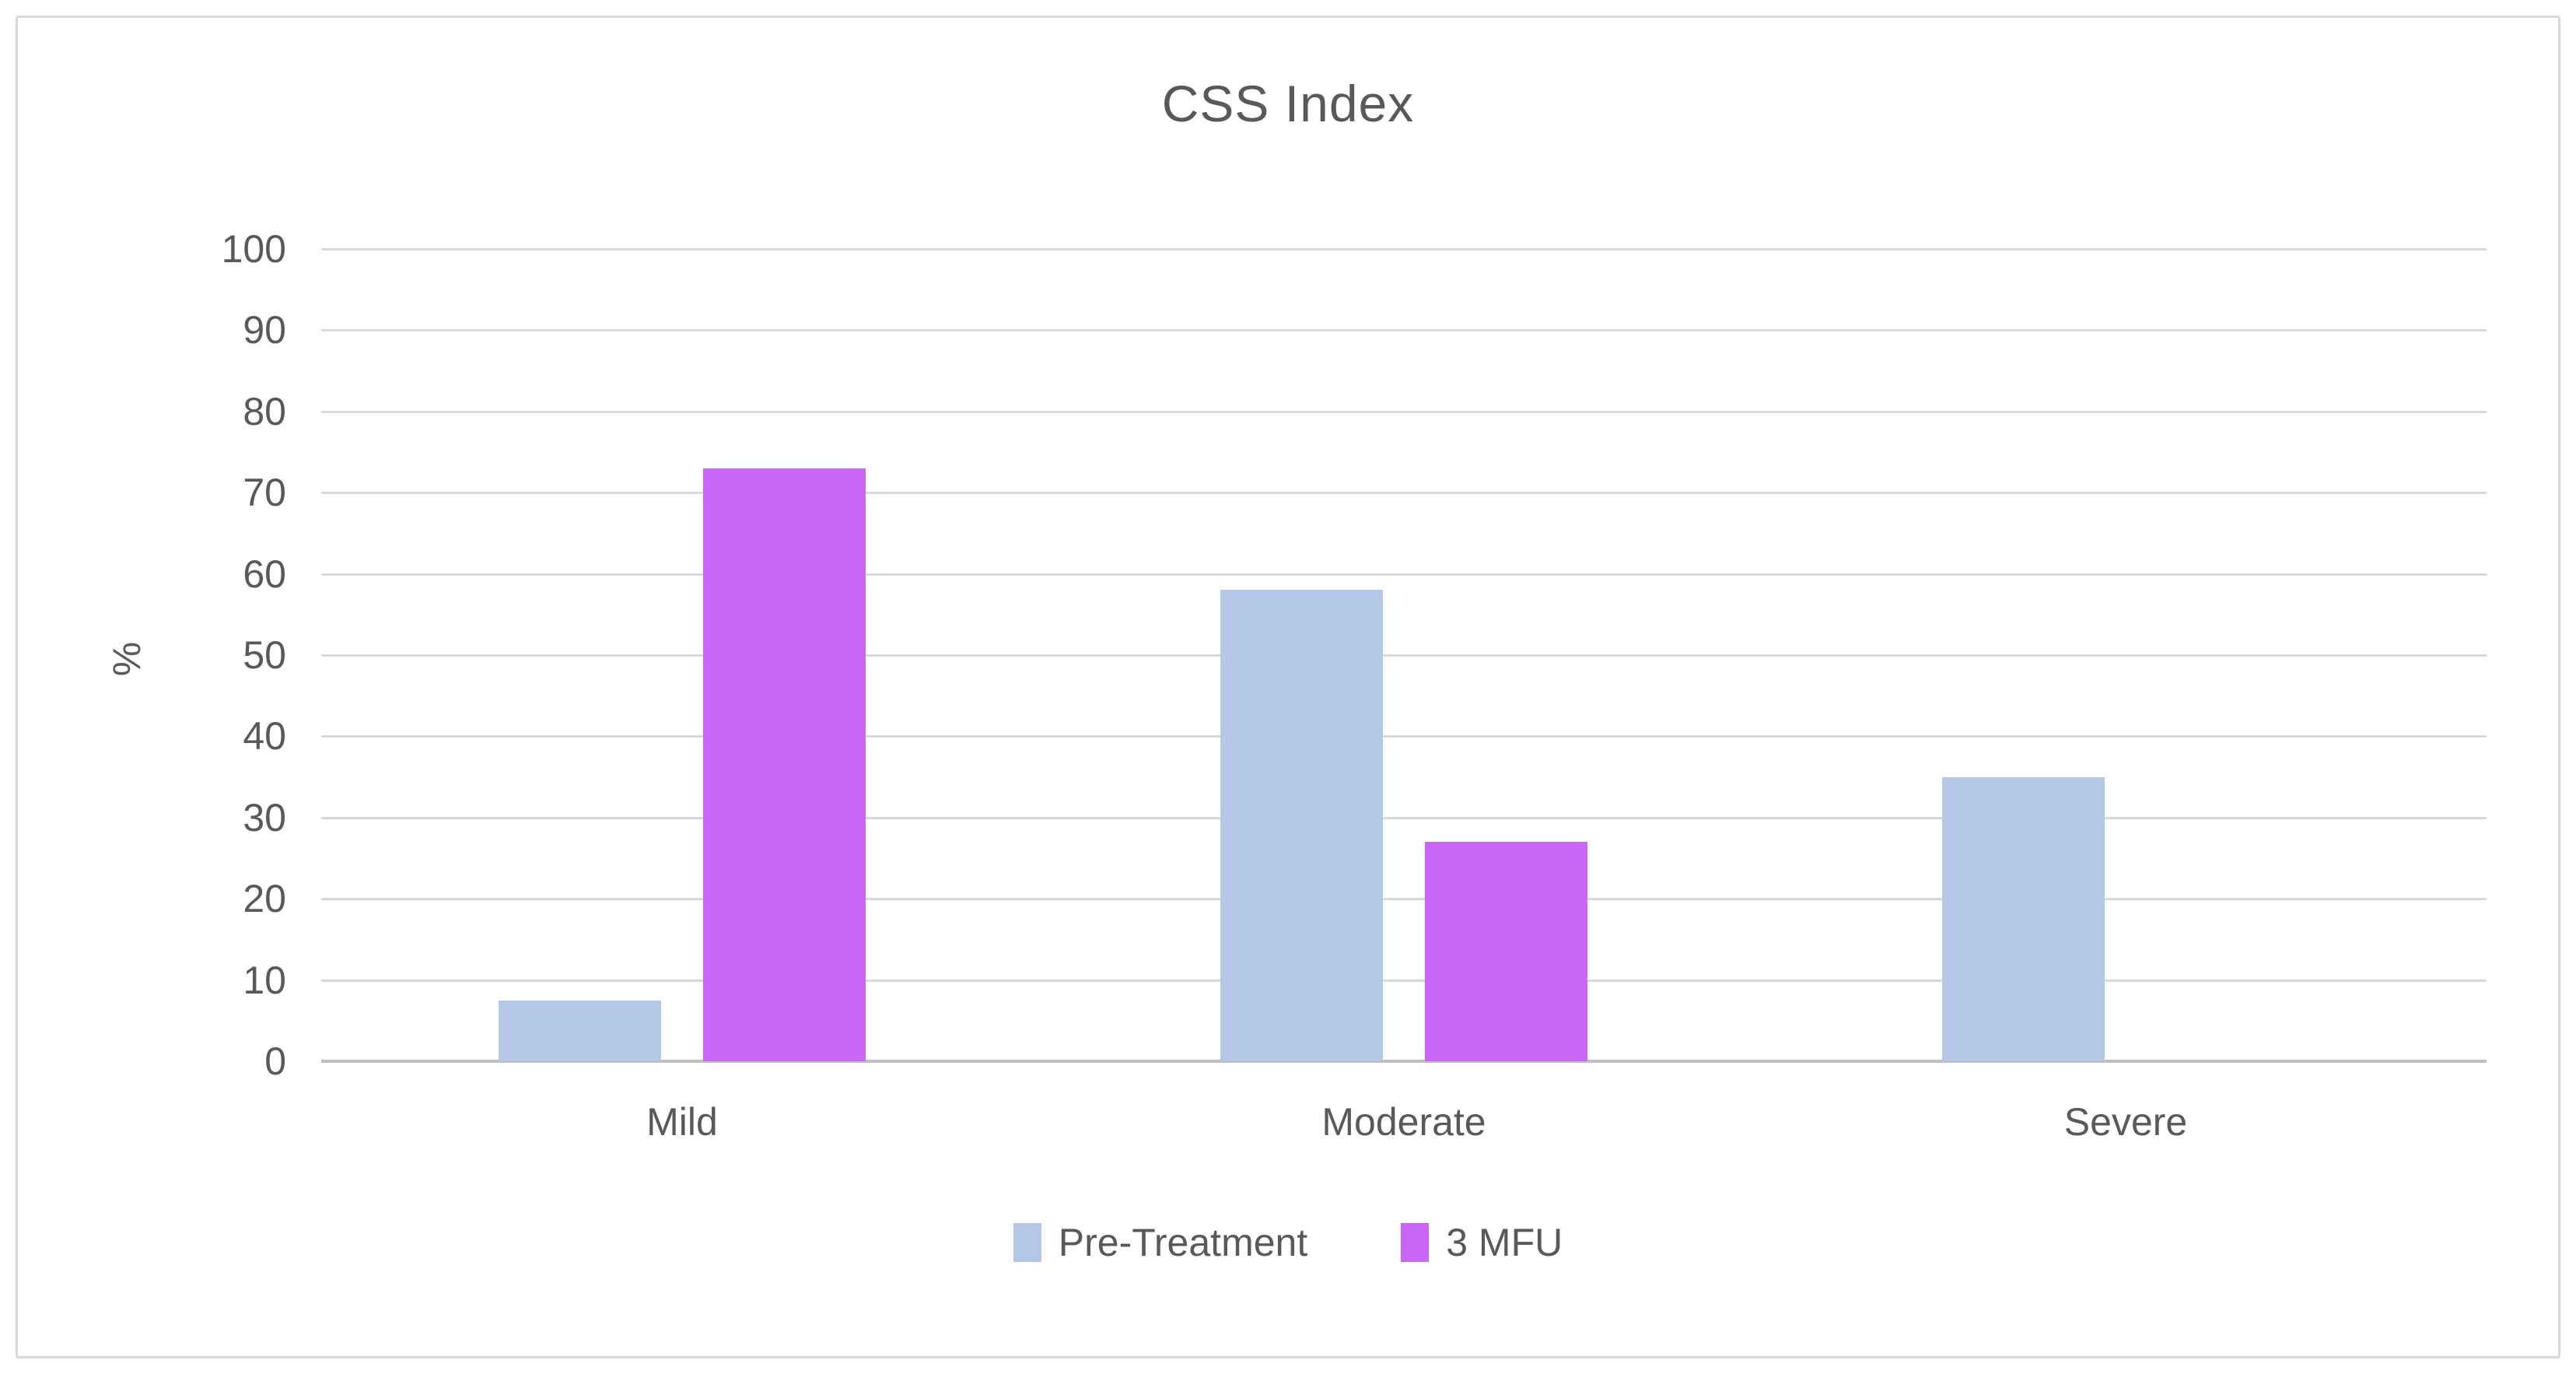 The width and height of the screenshot is (2576, 1374). I want to click on y-tick-label-90: 90, so click(265, 330).